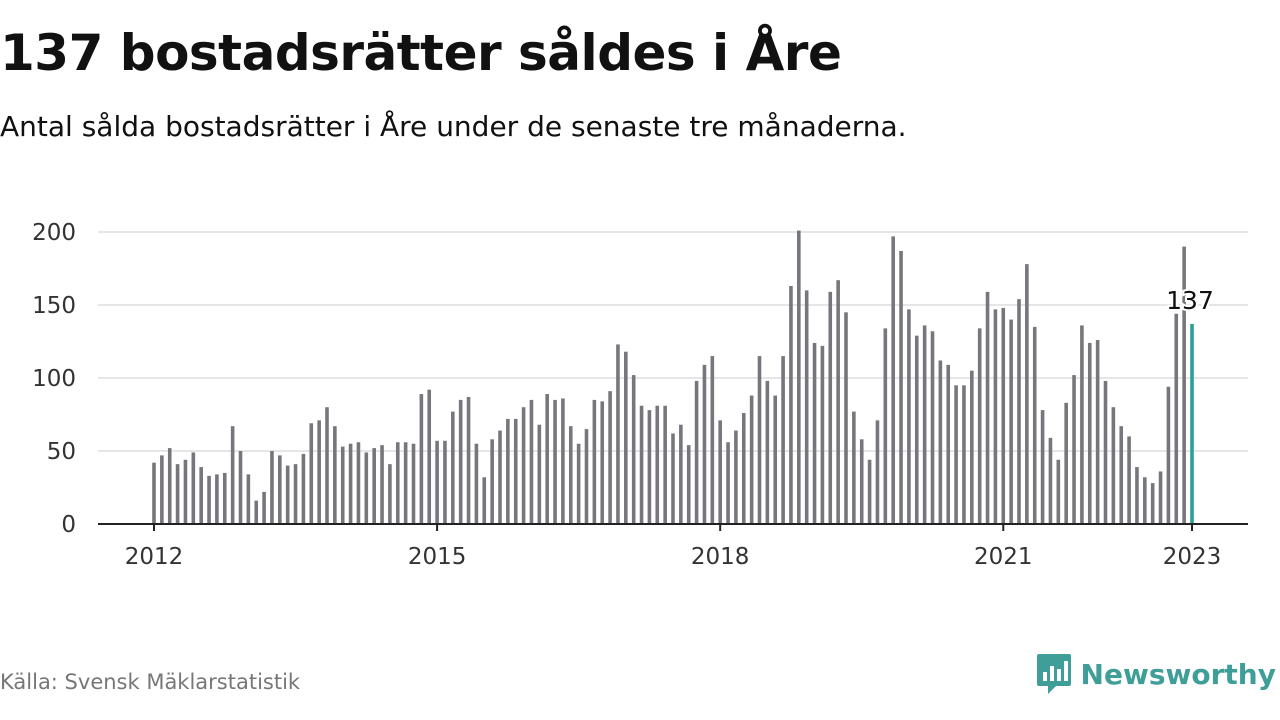 The width and height of the screenshot is (1280, 720). Describe the element at coordinates (1178, 674) in the screenshot. I see `brand-name: Newsworthy` at that location.